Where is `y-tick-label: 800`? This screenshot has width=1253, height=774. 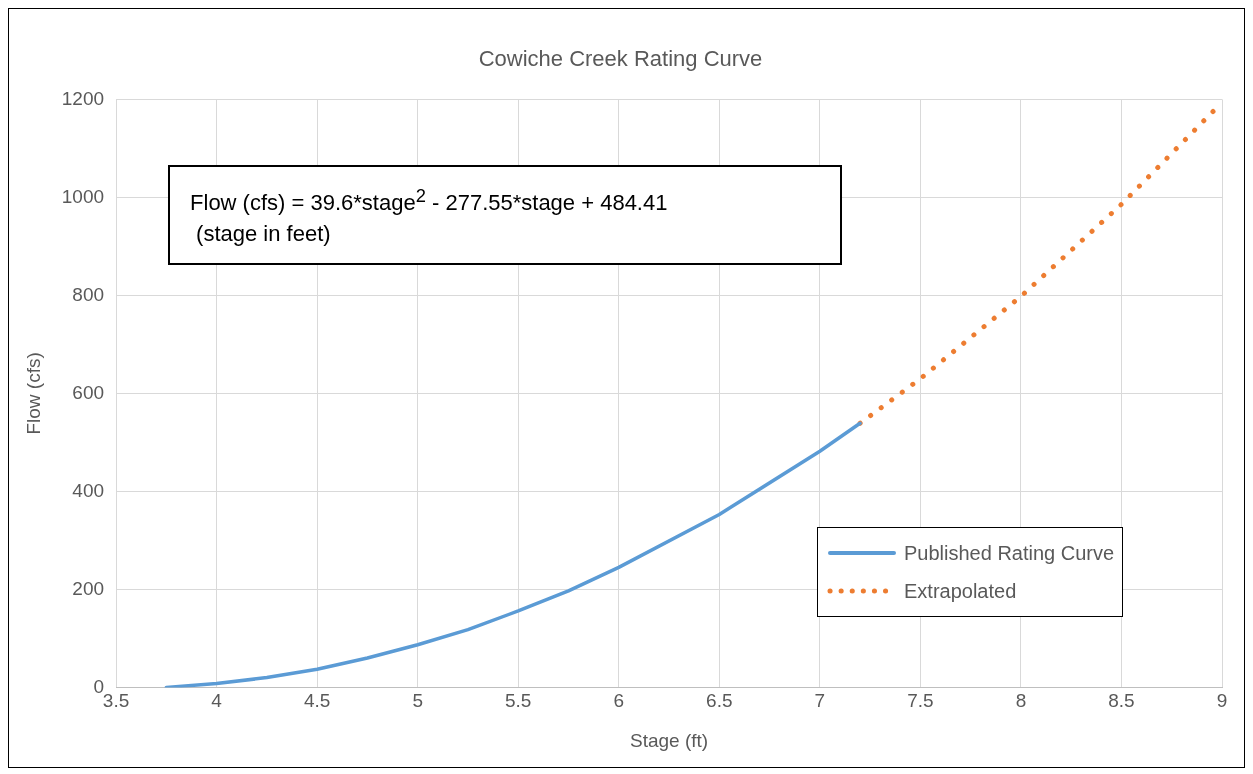 y-tick-label: 800 is located at coordinates (88, 294).